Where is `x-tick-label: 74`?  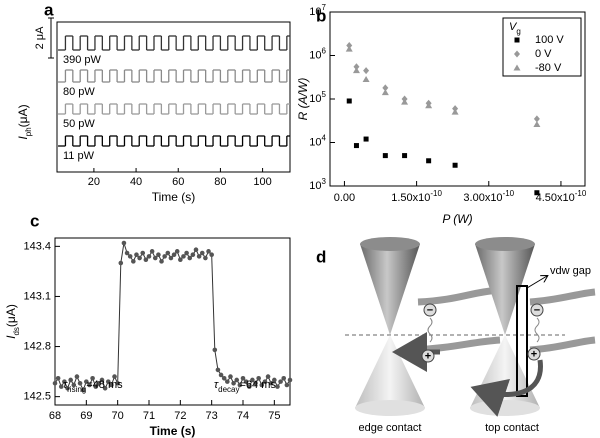
x-tick-label: 74 is located at coordinates (243, 416).